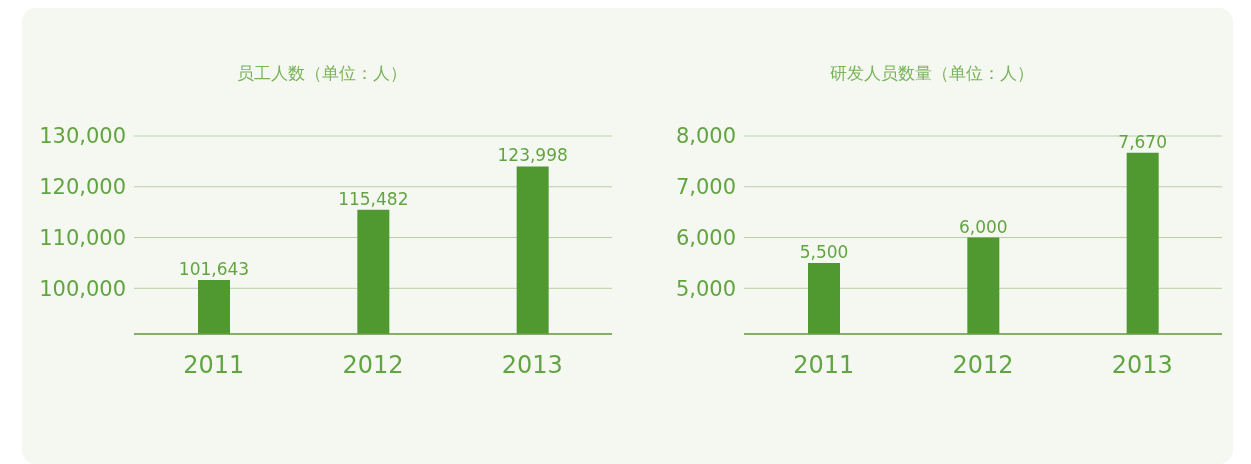 This screenshot has height=464, width=1251. What do you see at coordinates (82, 187) in the screenshot?
I see `y-tick-label: 120,000` at bounding box center [82, 187].